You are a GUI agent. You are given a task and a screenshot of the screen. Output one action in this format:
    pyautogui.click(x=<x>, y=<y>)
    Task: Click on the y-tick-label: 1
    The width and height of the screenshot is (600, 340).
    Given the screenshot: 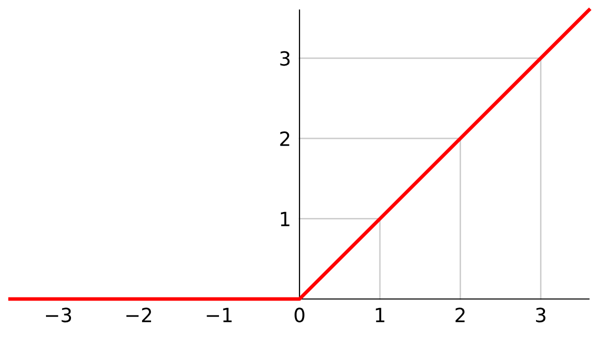 What is the action you would take?
    pyautogui.click(x=285, y=219)
    